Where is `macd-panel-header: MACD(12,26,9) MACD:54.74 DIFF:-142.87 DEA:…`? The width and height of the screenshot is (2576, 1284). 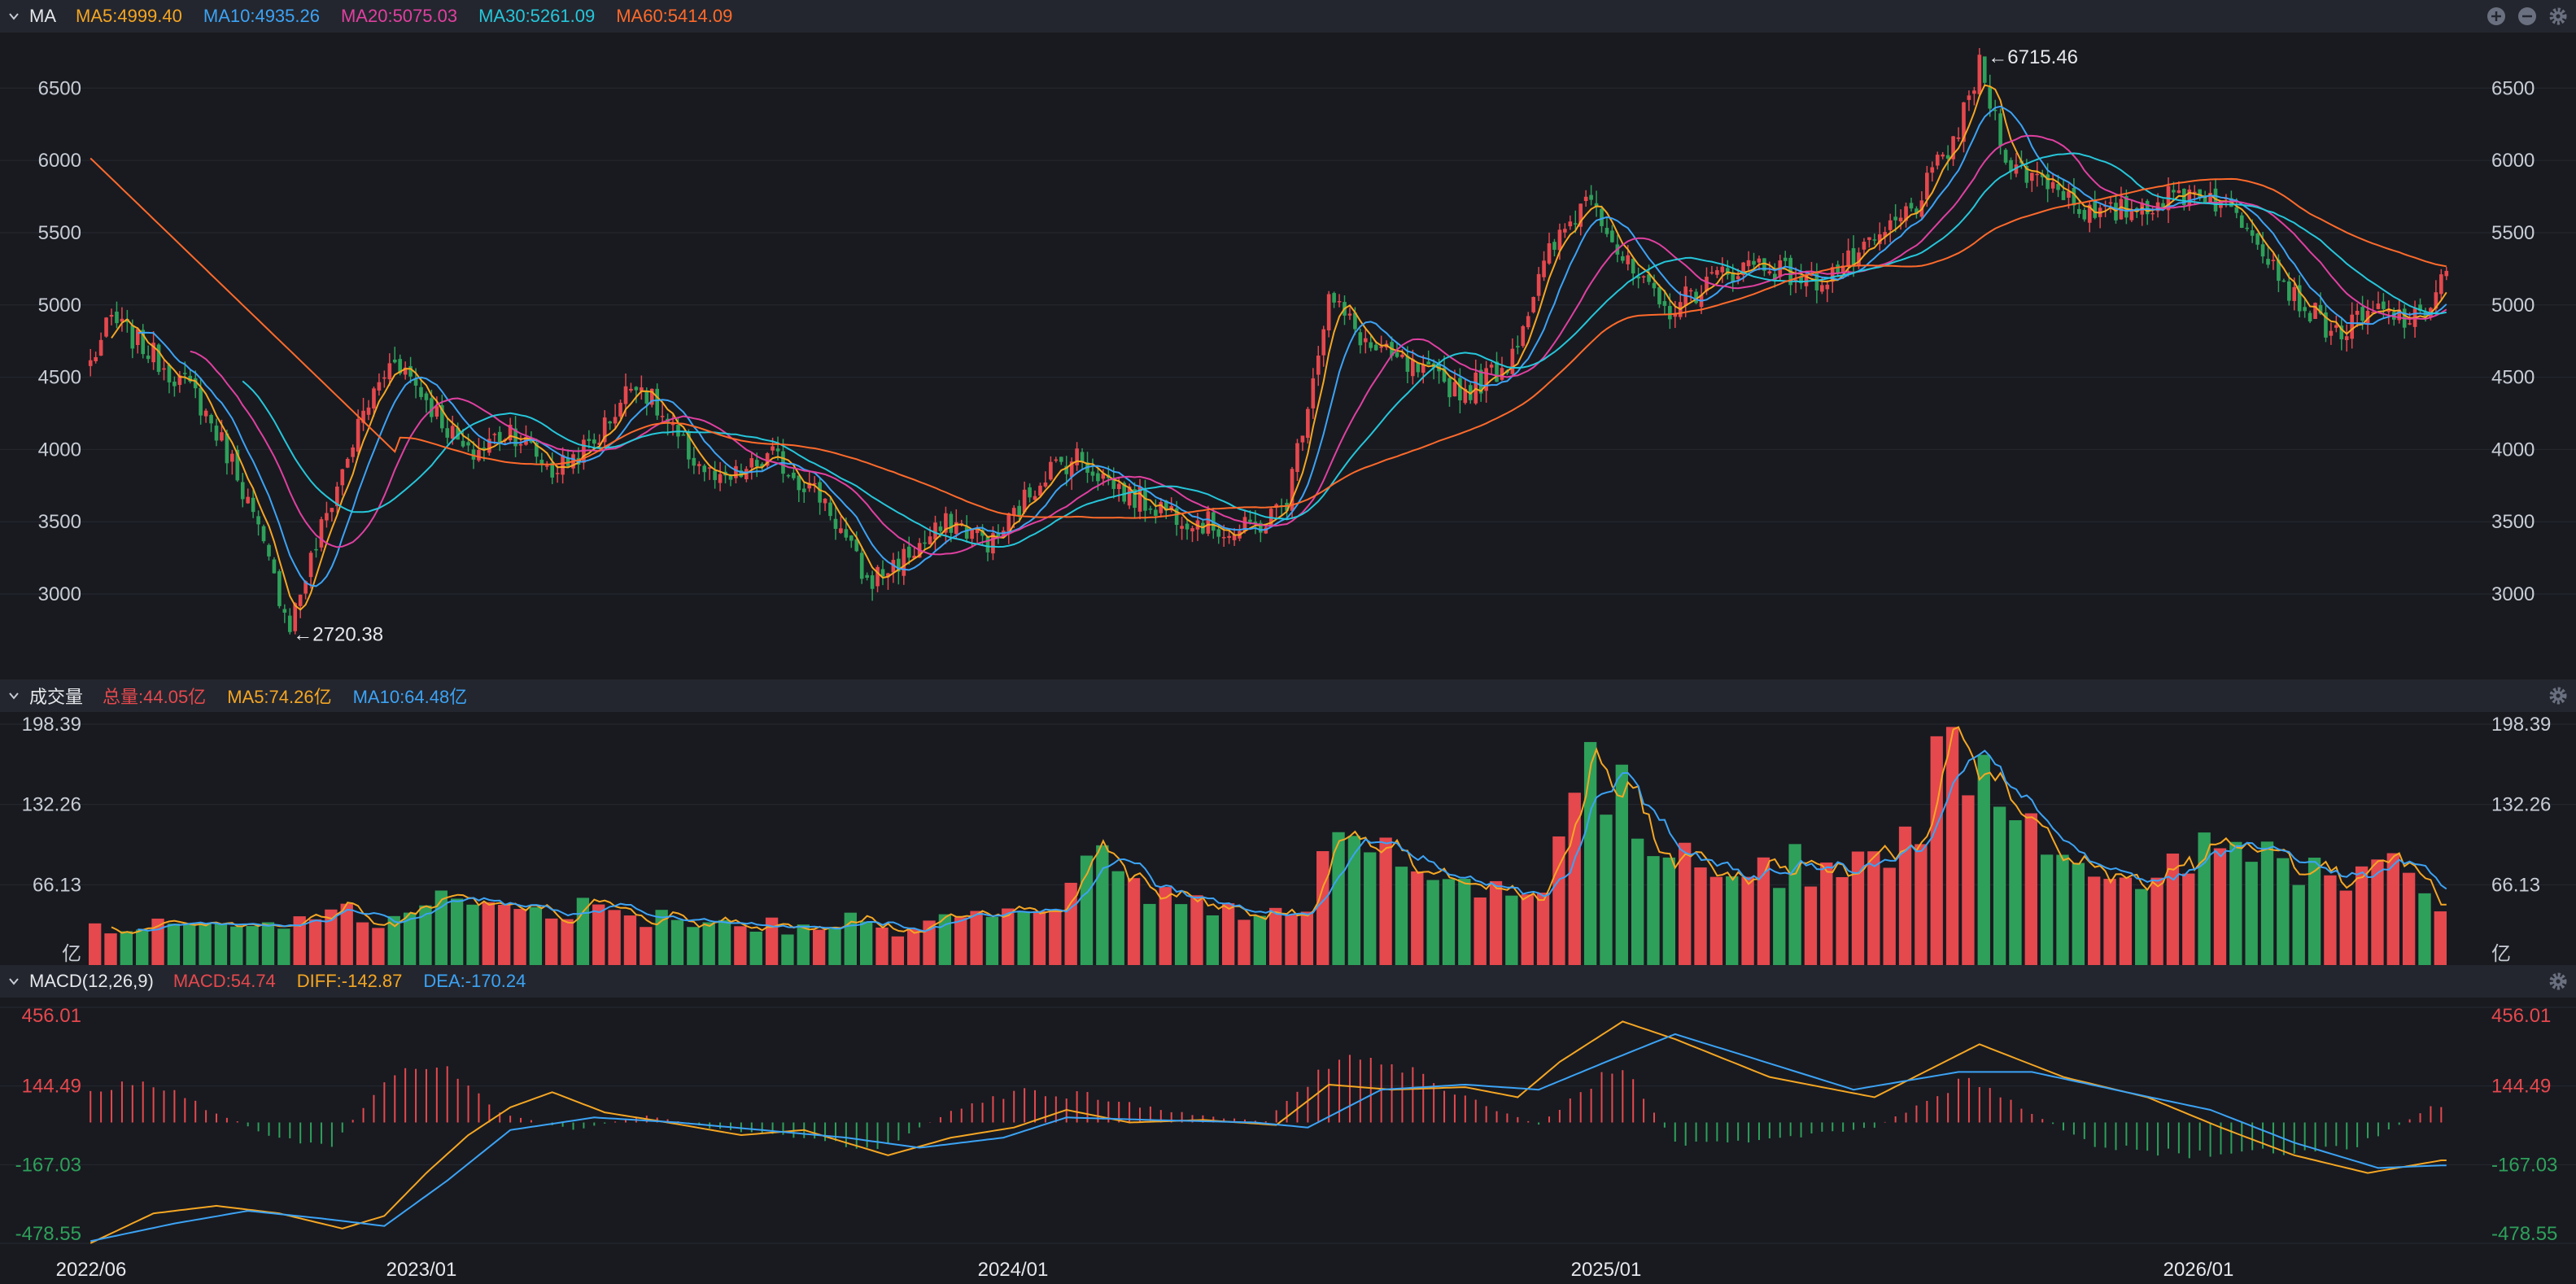
macd-panel-header: MACD(12,26,9) MACD:54.74 DIFF:-142.87 DEA:… is located at coordinates (1288, 981).